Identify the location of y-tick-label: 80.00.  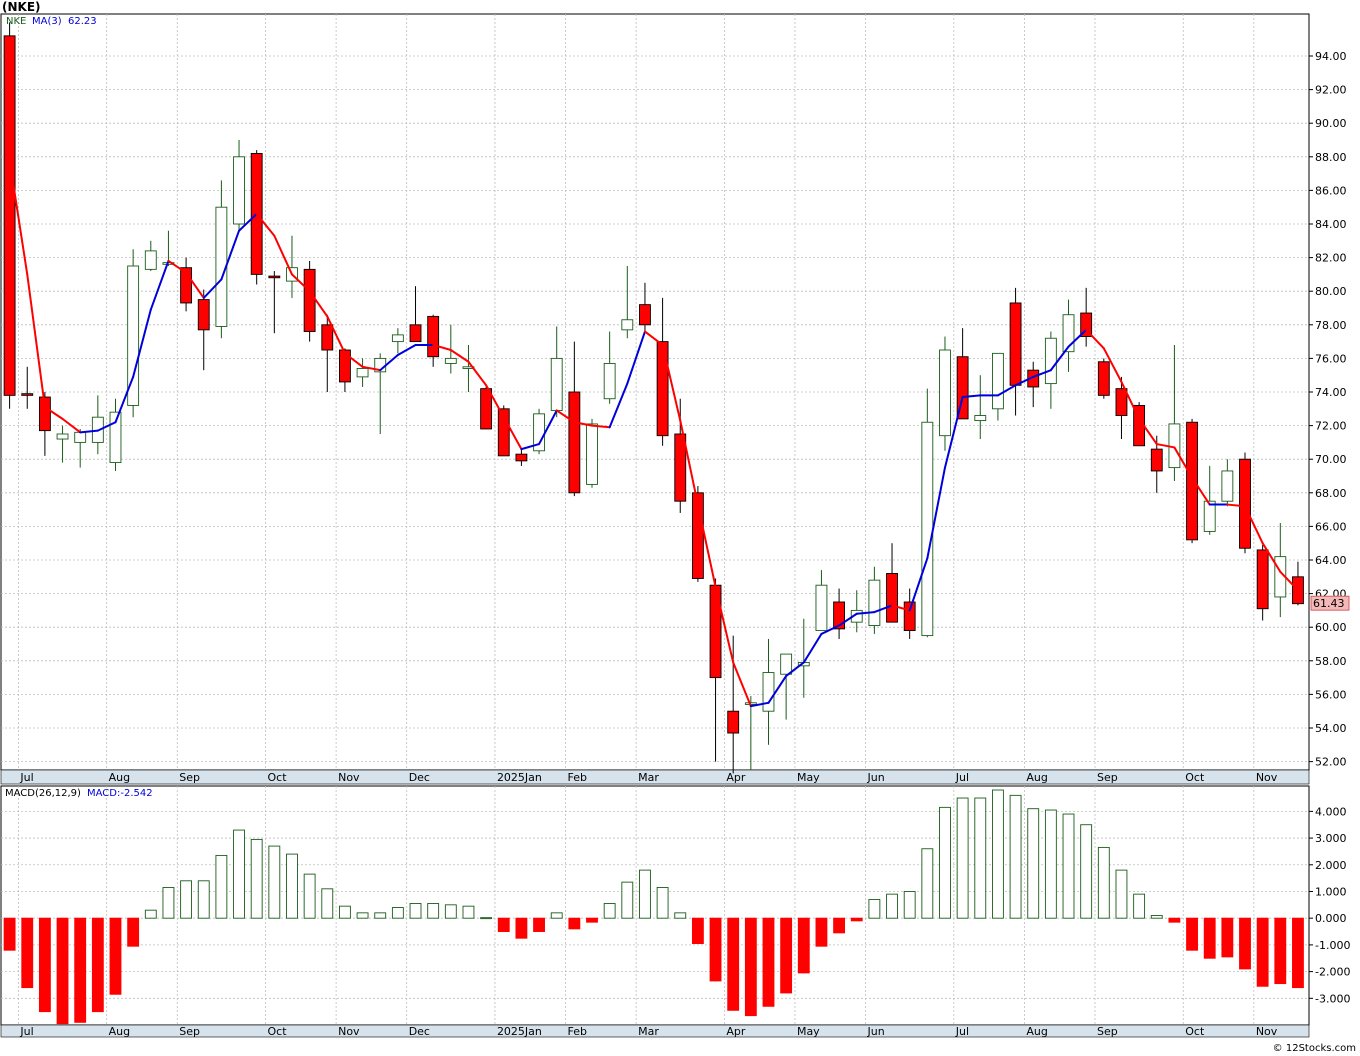
(1331, 291).